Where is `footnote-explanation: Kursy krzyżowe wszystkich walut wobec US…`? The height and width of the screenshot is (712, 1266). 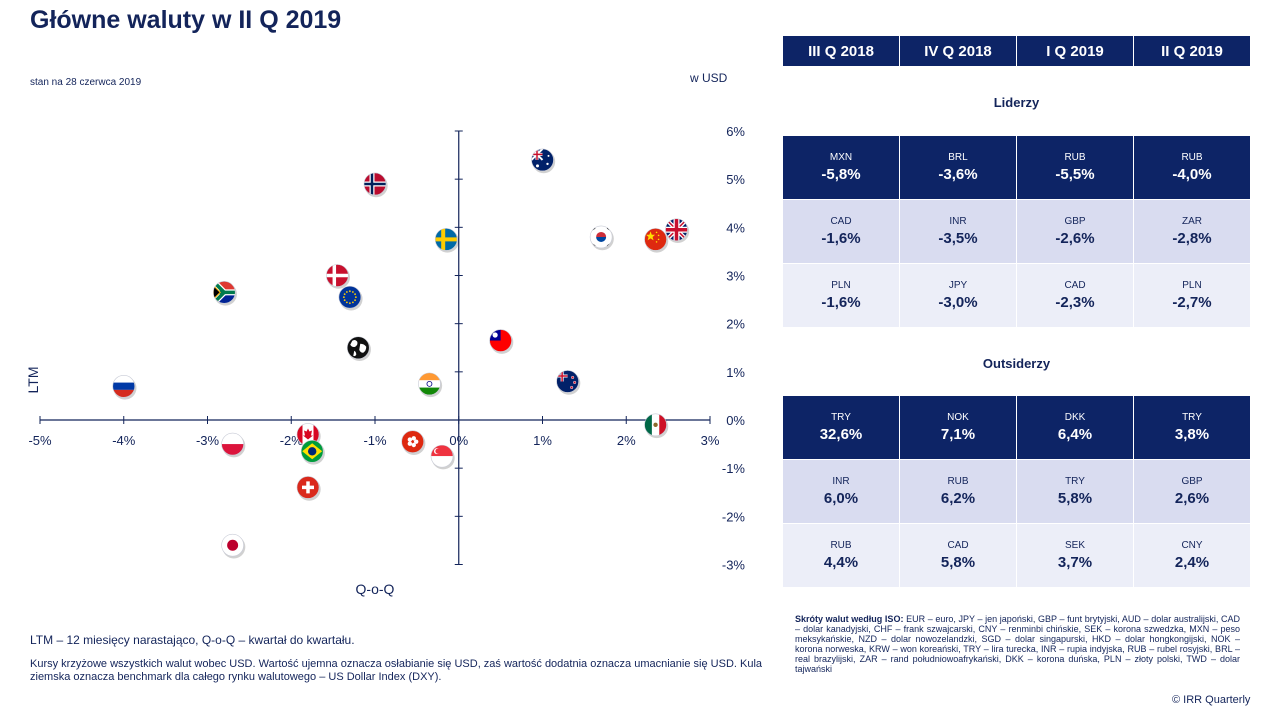
footnote-explanation: Kursy krzyżowe wszystkich walut wobec US… is located at coordinates (396, 670).